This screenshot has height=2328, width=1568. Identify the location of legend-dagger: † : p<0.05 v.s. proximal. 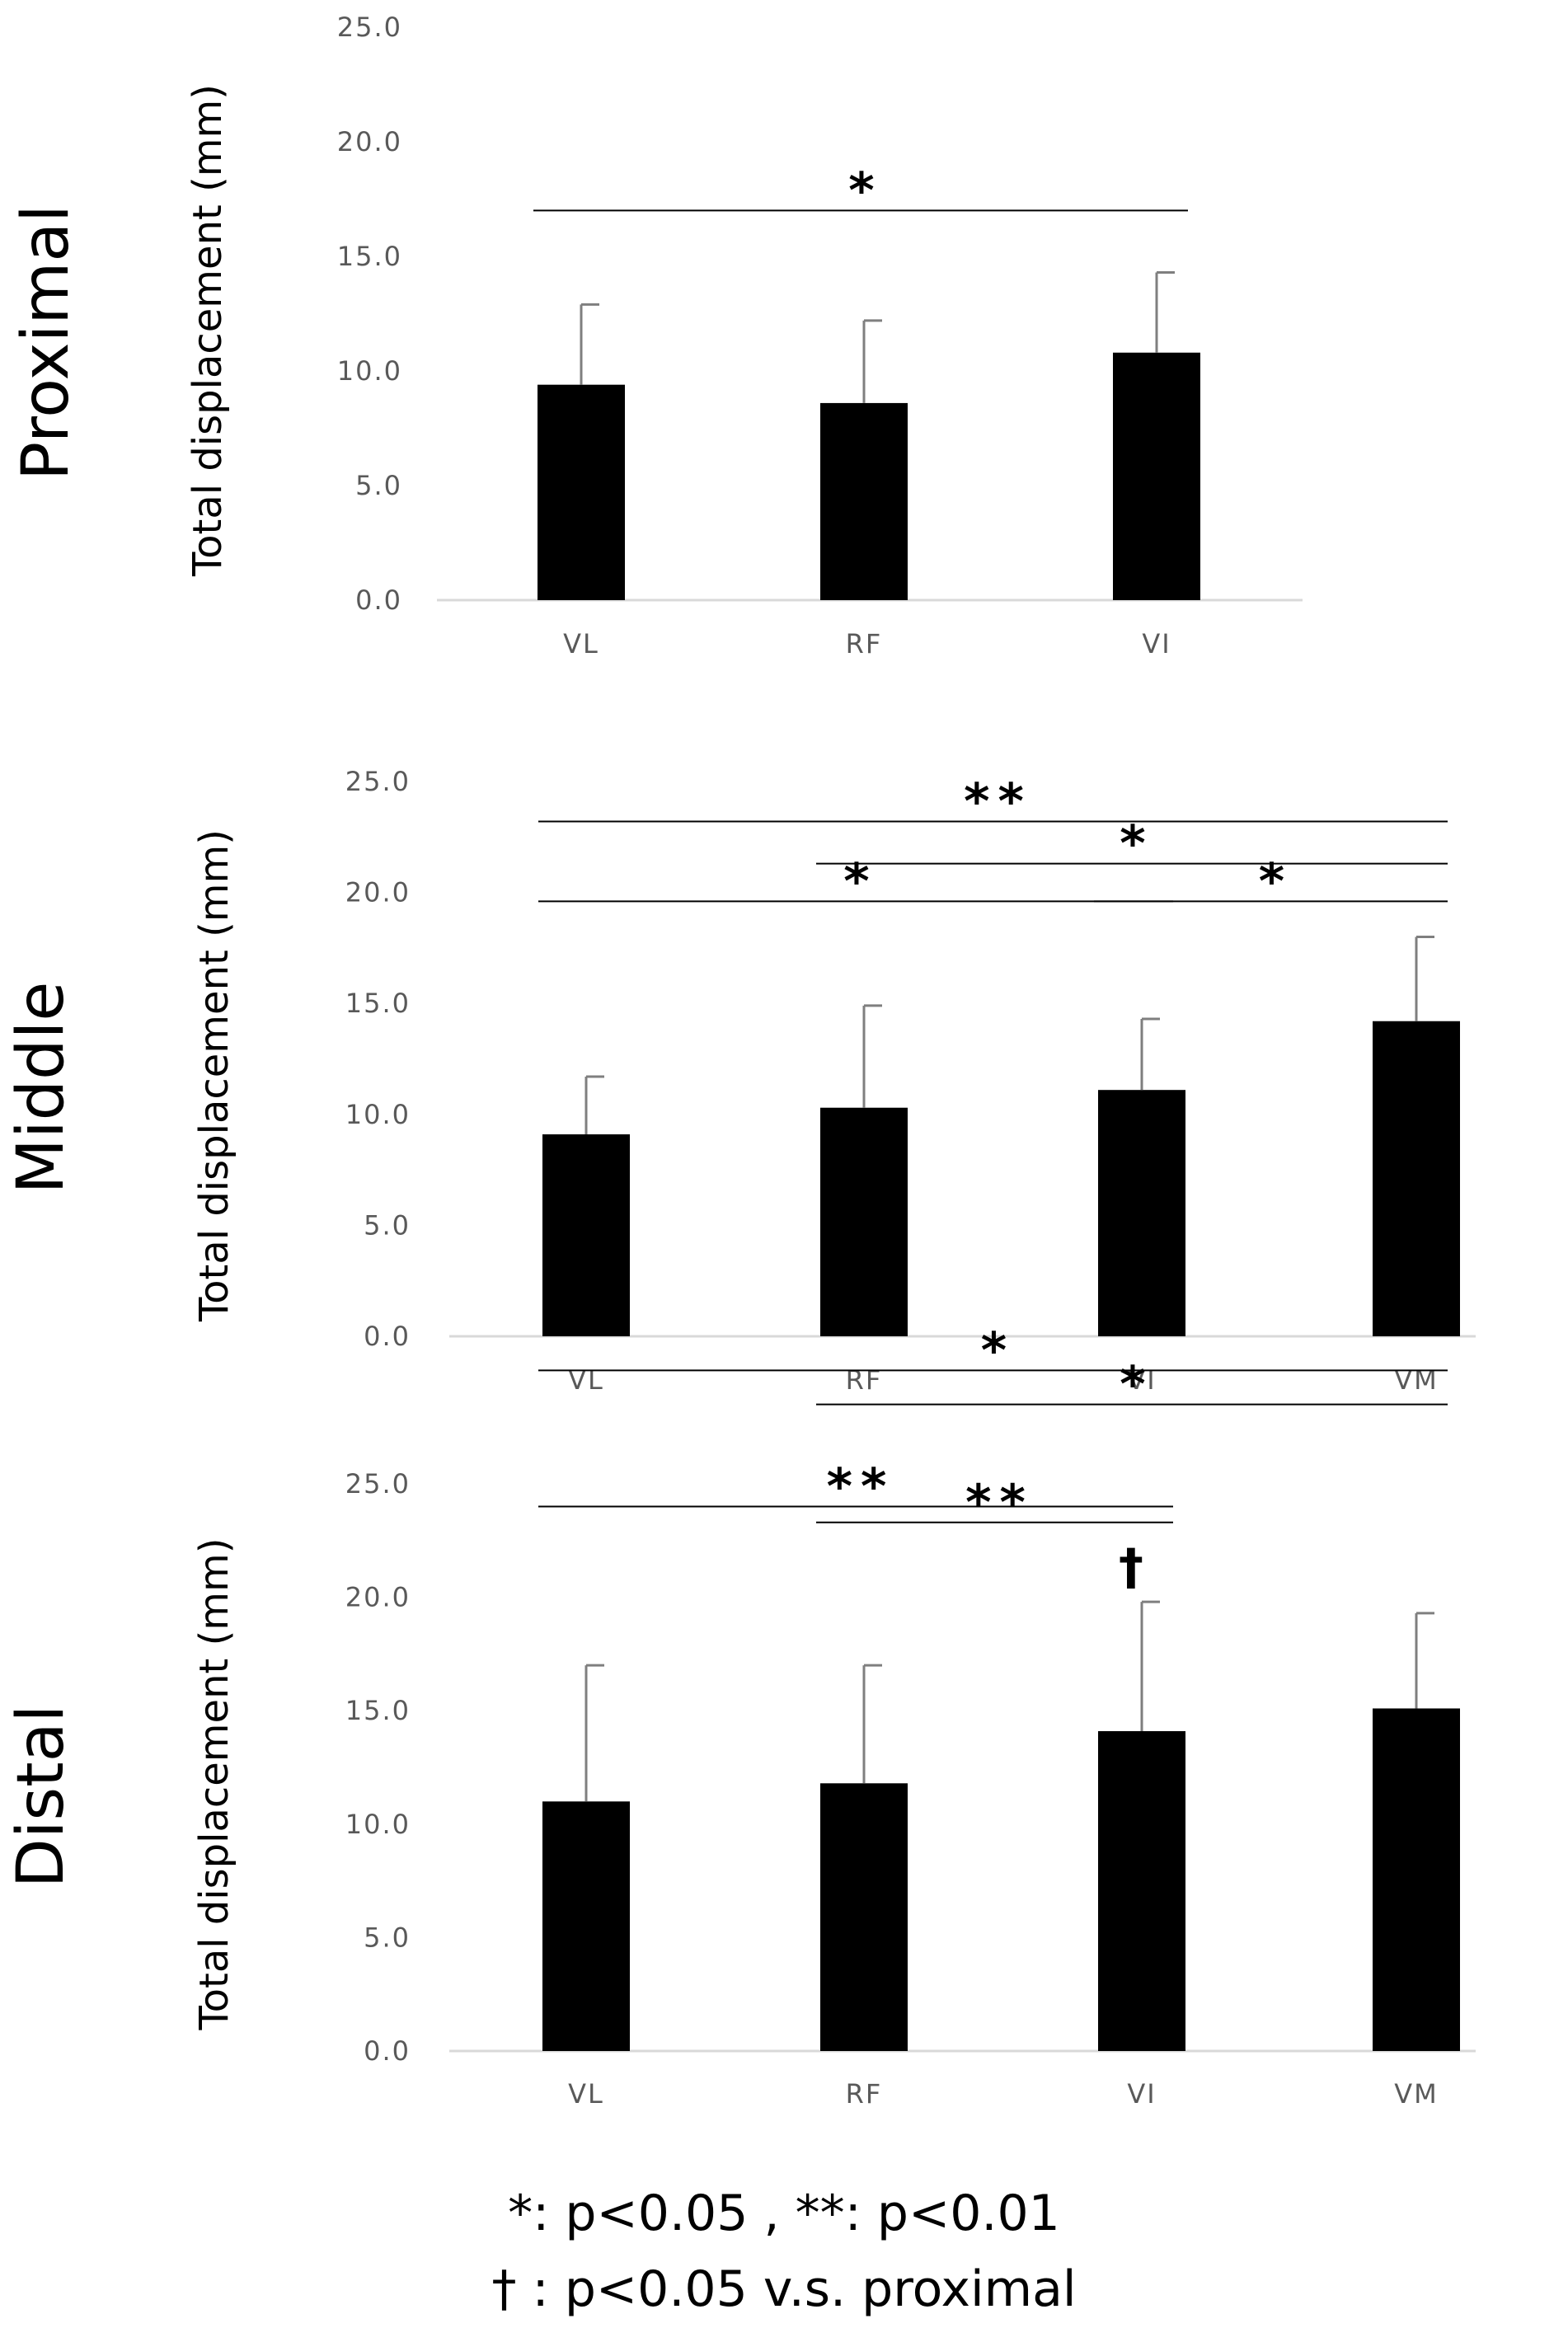
(783, 2289).